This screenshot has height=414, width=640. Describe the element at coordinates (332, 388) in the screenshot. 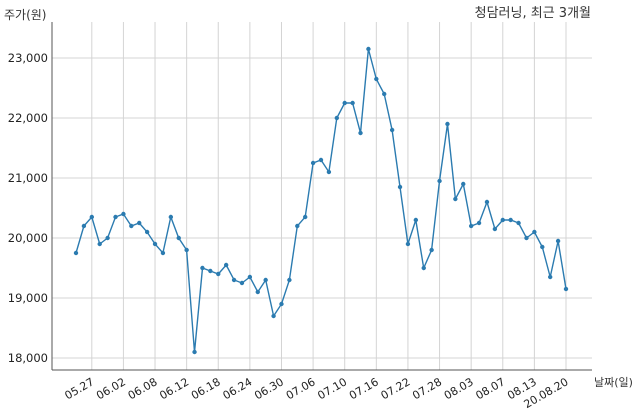

I see `x-tick-label: 07.10` at that location.